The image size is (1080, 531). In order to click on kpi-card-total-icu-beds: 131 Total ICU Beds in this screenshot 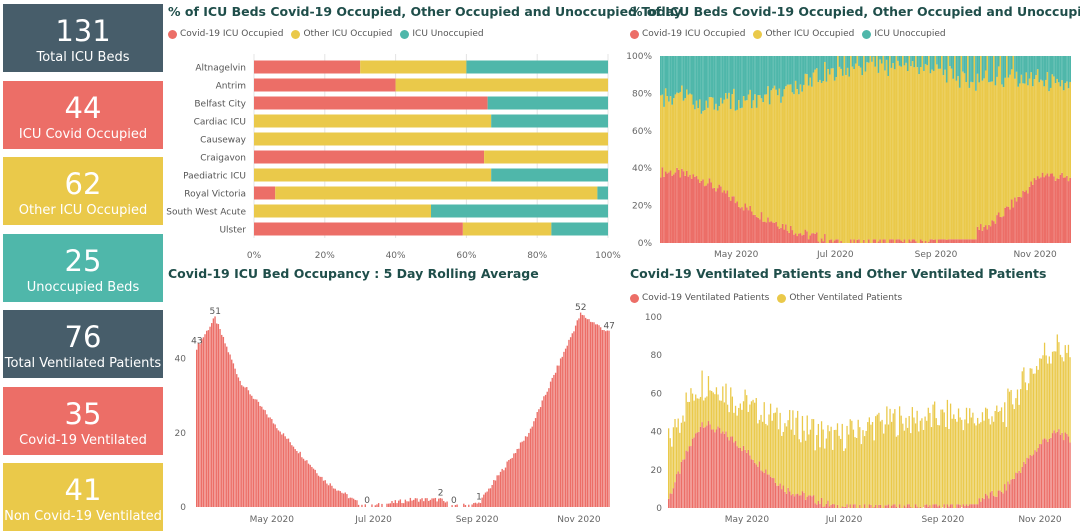, I will do `click(83, 38)`.